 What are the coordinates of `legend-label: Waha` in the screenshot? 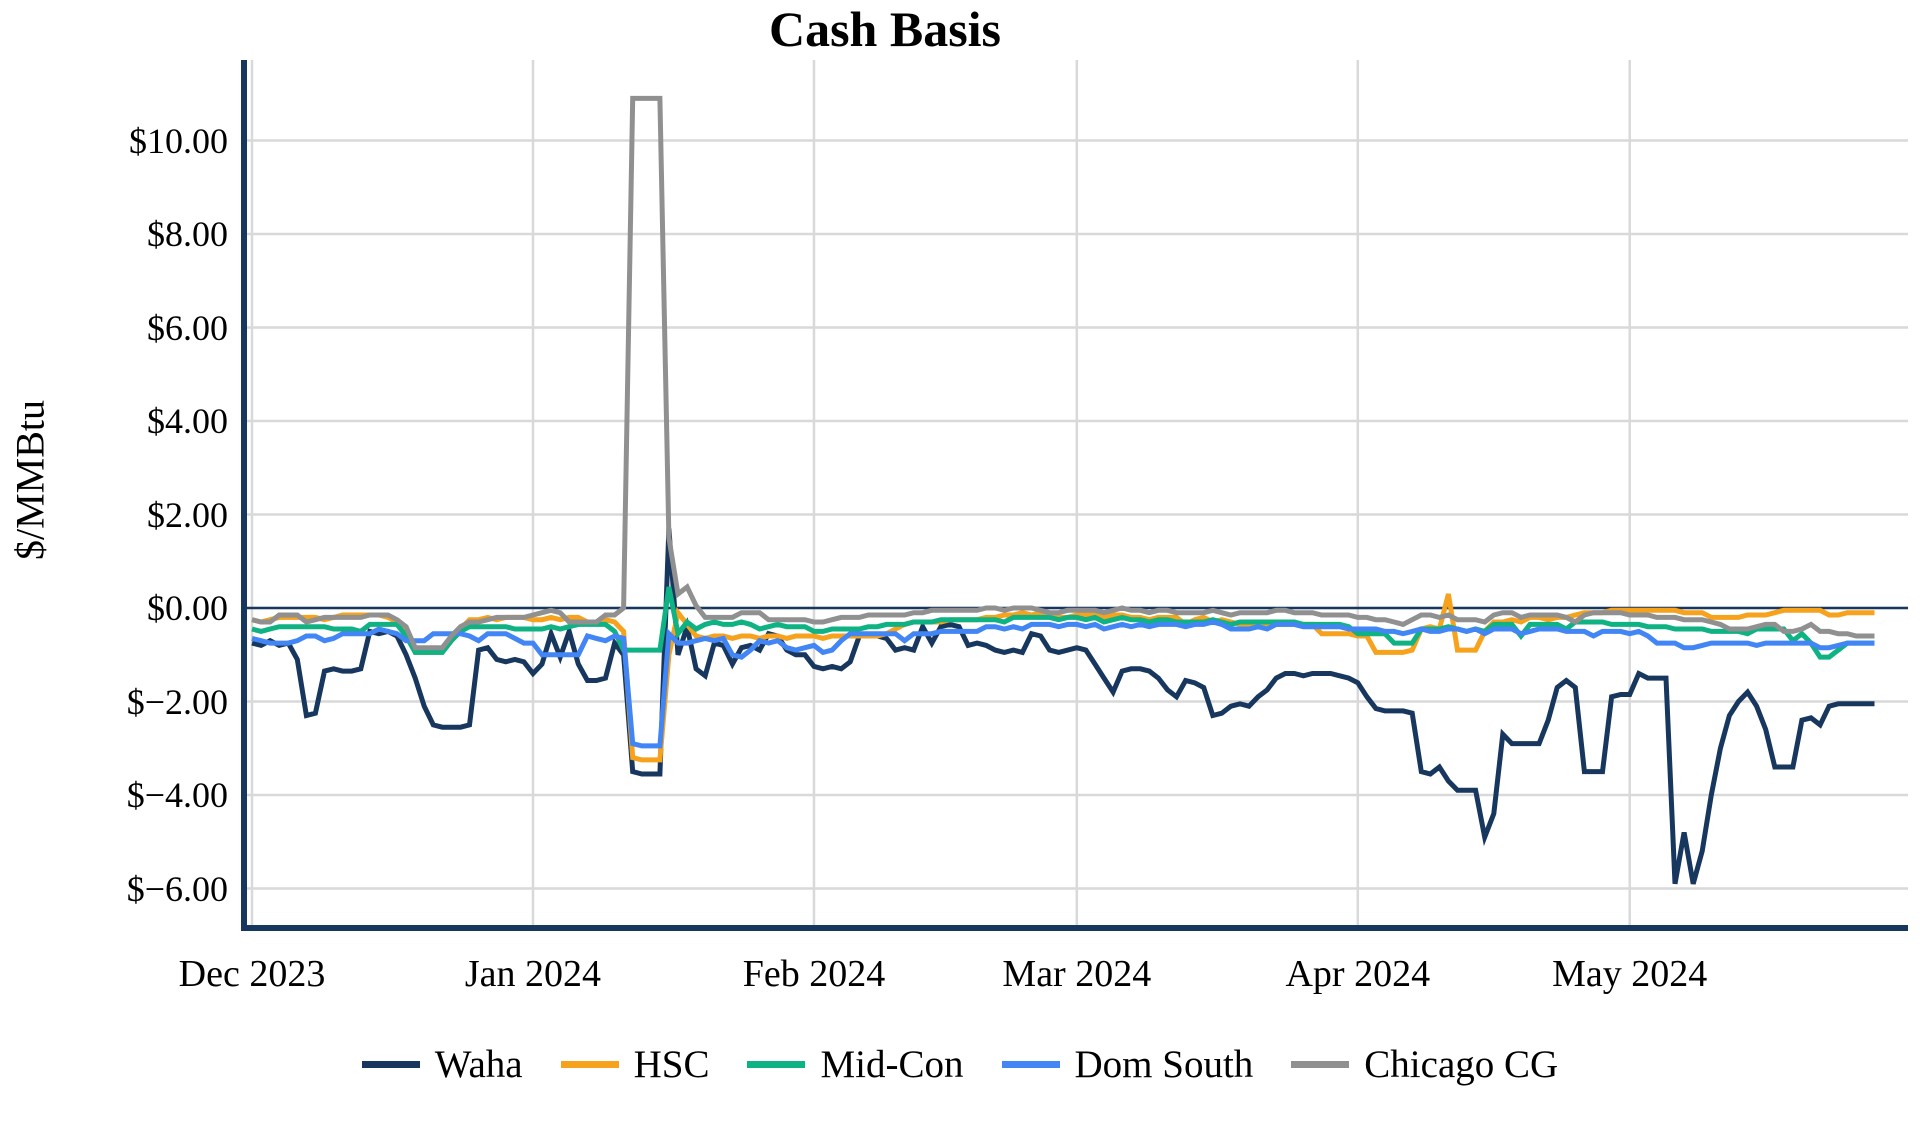 It's located at (478, 1064).